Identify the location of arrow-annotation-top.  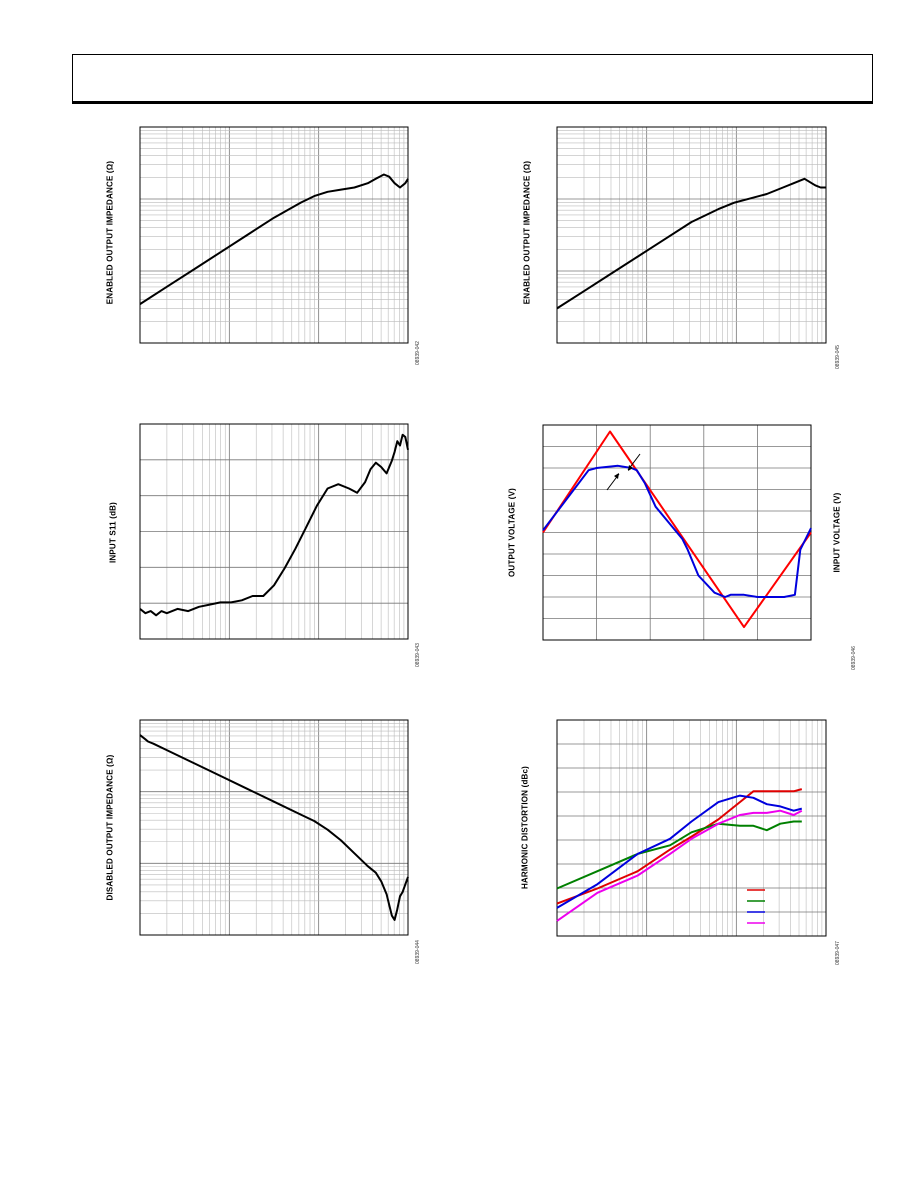
(634, 462).